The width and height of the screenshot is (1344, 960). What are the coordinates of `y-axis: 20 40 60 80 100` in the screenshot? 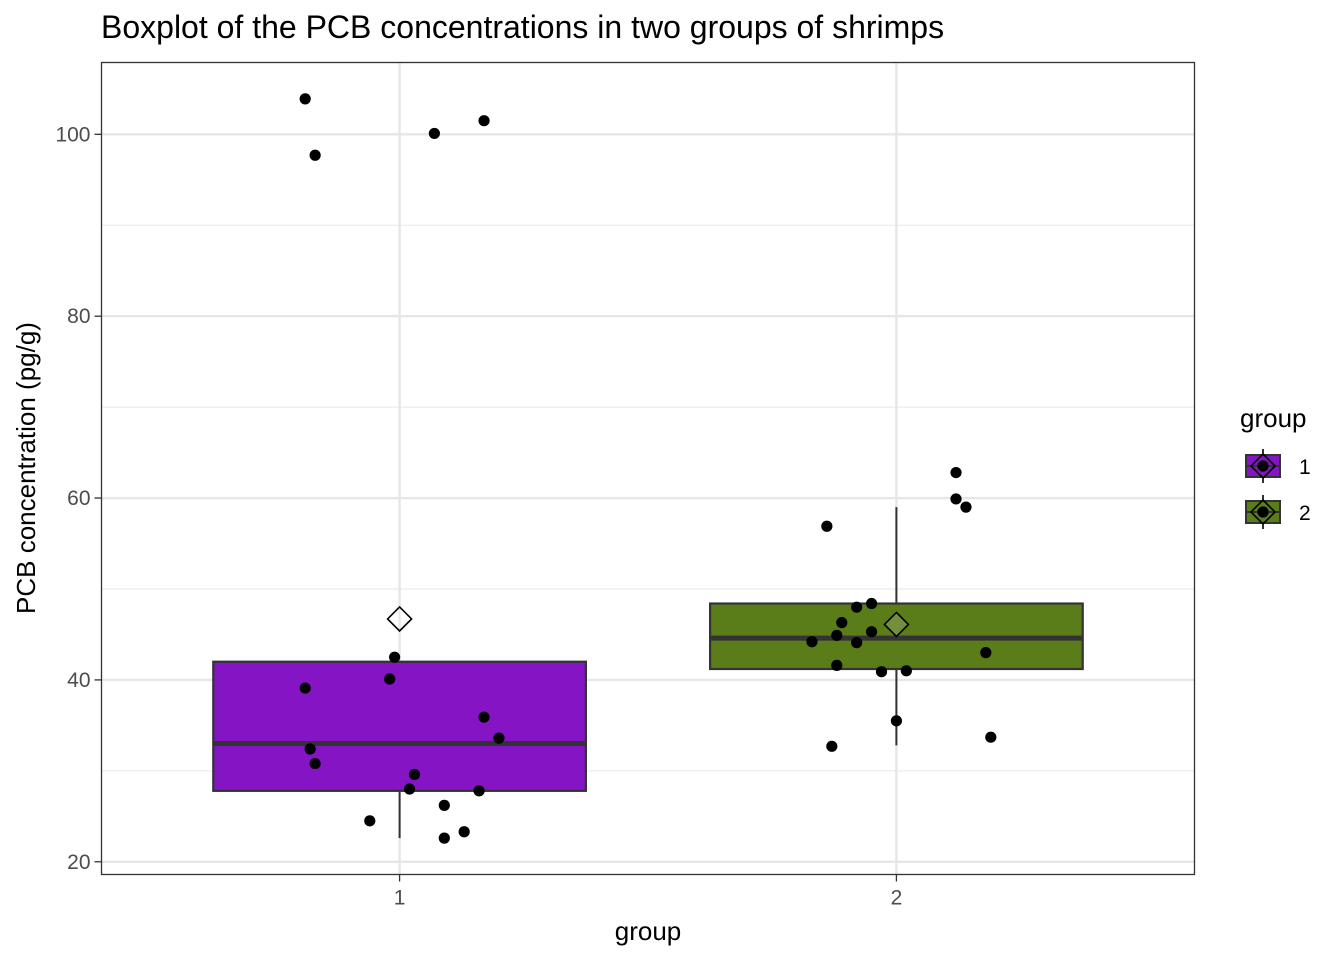 It's located at (78, 498).